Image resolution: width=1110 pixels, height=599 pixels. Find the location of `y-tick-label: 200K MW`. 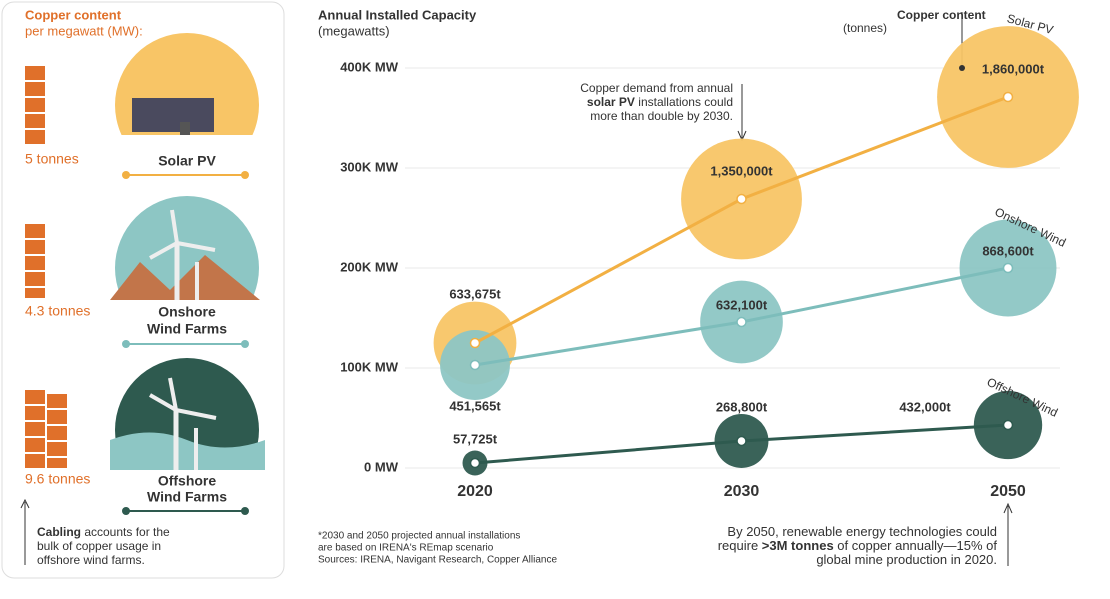

y-tick-label: 200K MW is located at coordinates (369, 266).